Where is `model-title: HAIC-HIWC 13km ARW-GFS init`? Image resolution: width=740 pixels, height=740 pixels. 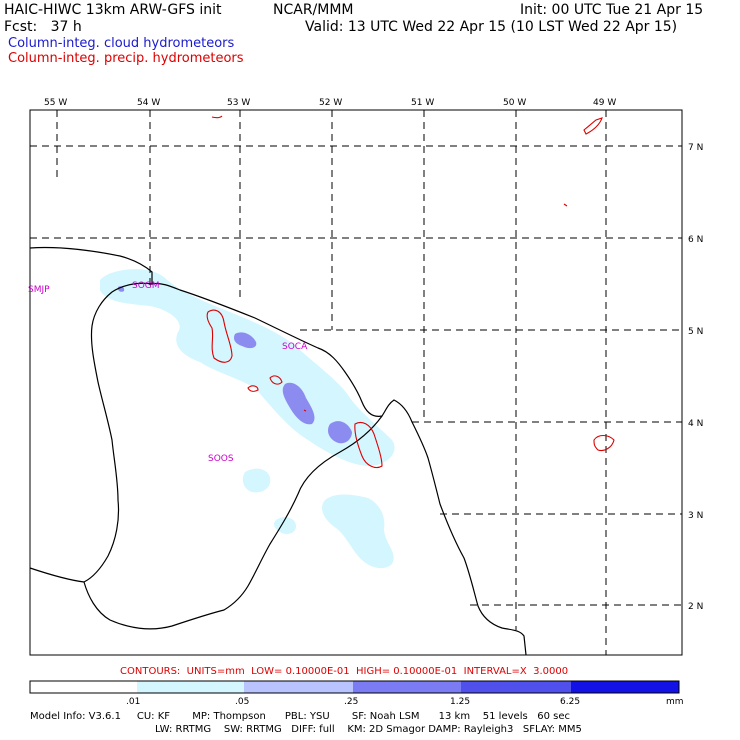 model-title: HAIC-HIWC 13km ARW-GFS init is located at coordinates (113, 10).